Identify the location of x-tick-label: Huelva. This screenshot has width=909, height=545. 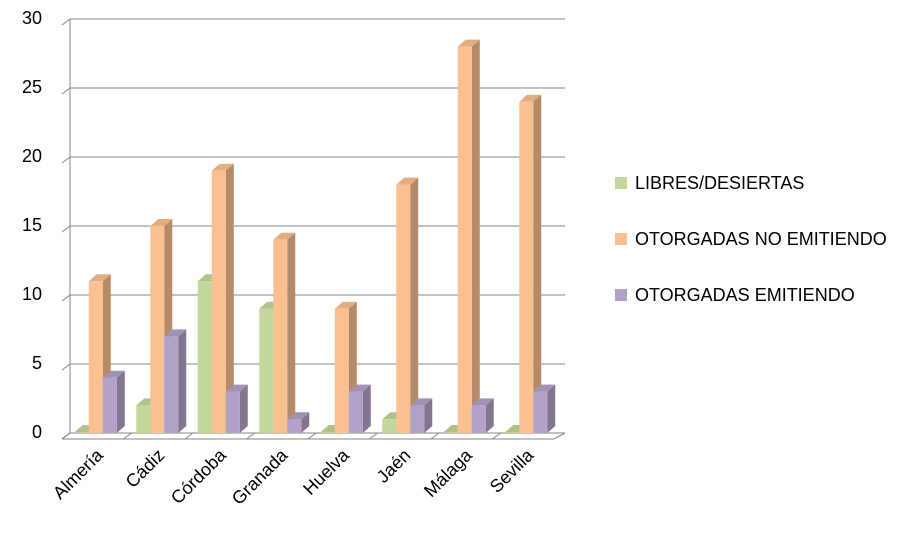
(326, 471).